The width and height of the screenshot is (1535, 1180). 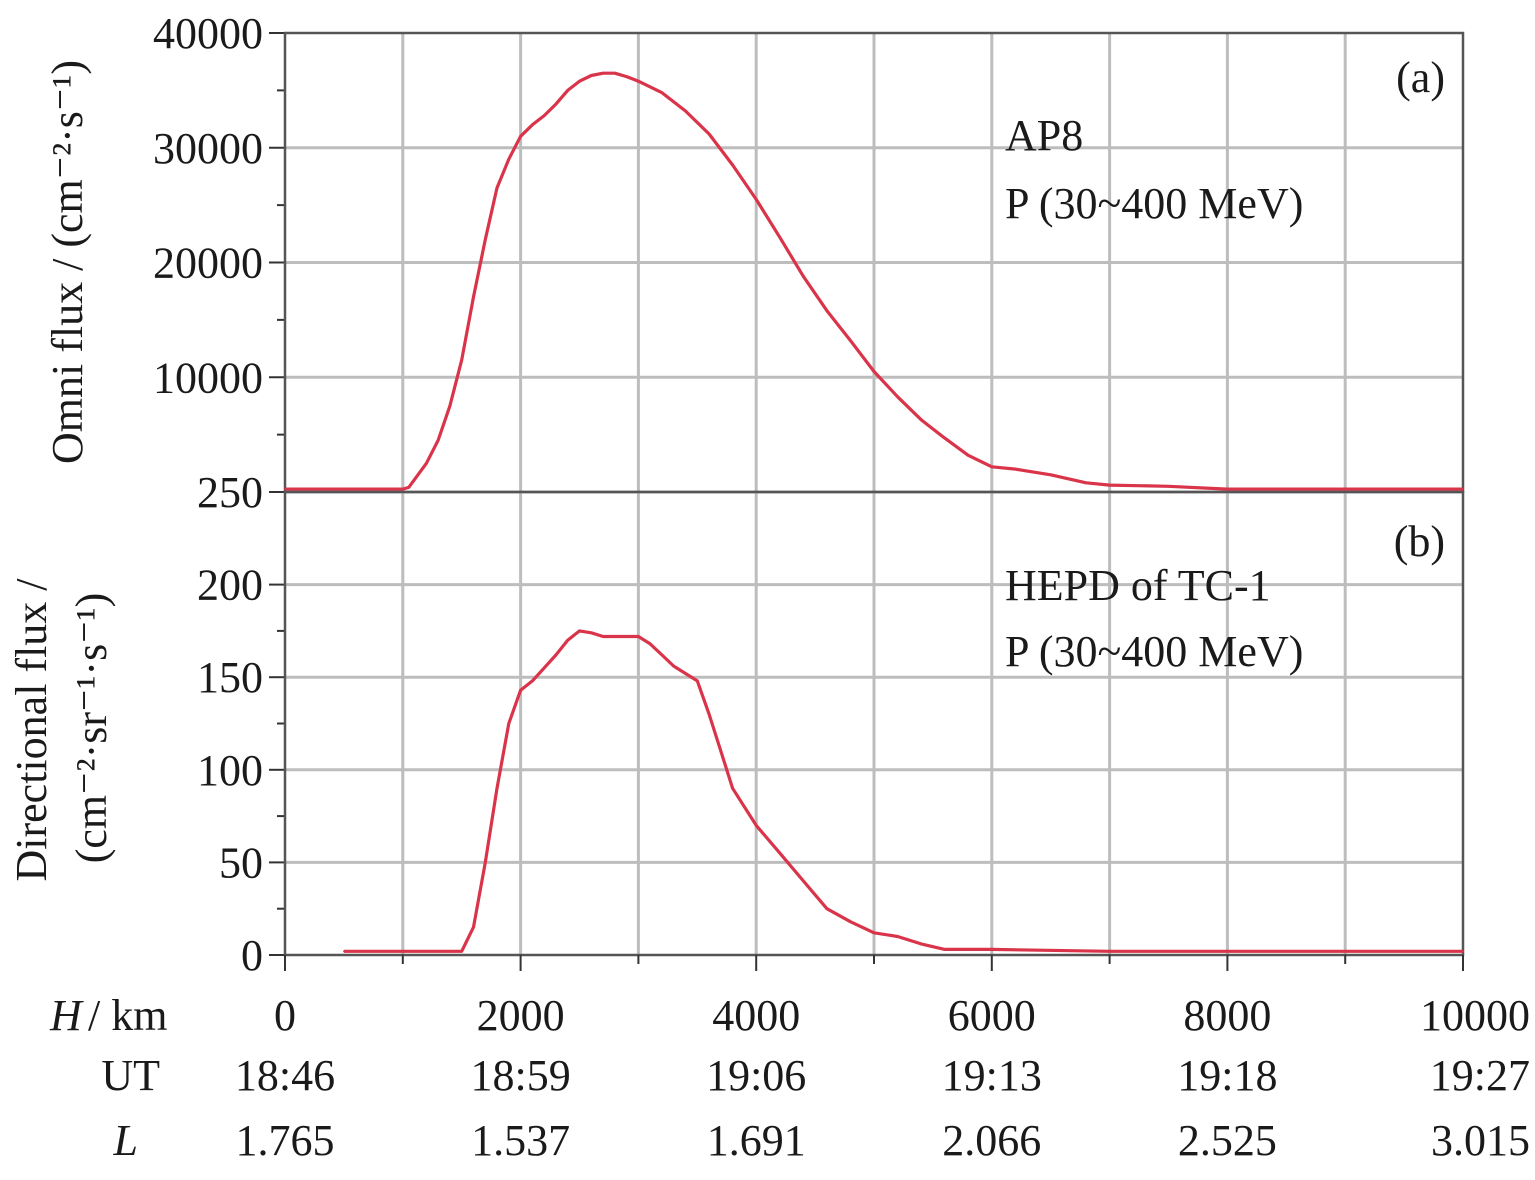 I want to click on panel-a-annotation-line1: AP8, so click(x=1044, y=135).